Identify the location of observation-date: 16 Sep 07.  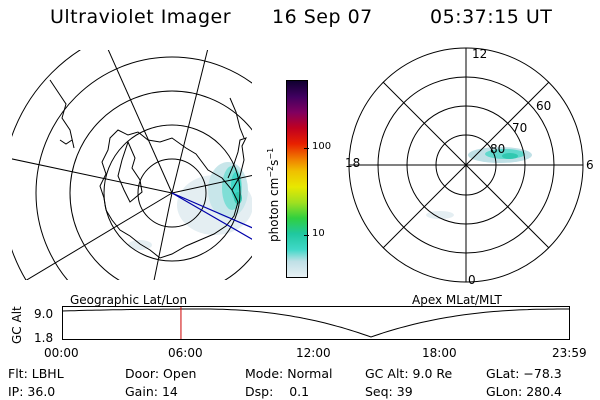
(322, 17).